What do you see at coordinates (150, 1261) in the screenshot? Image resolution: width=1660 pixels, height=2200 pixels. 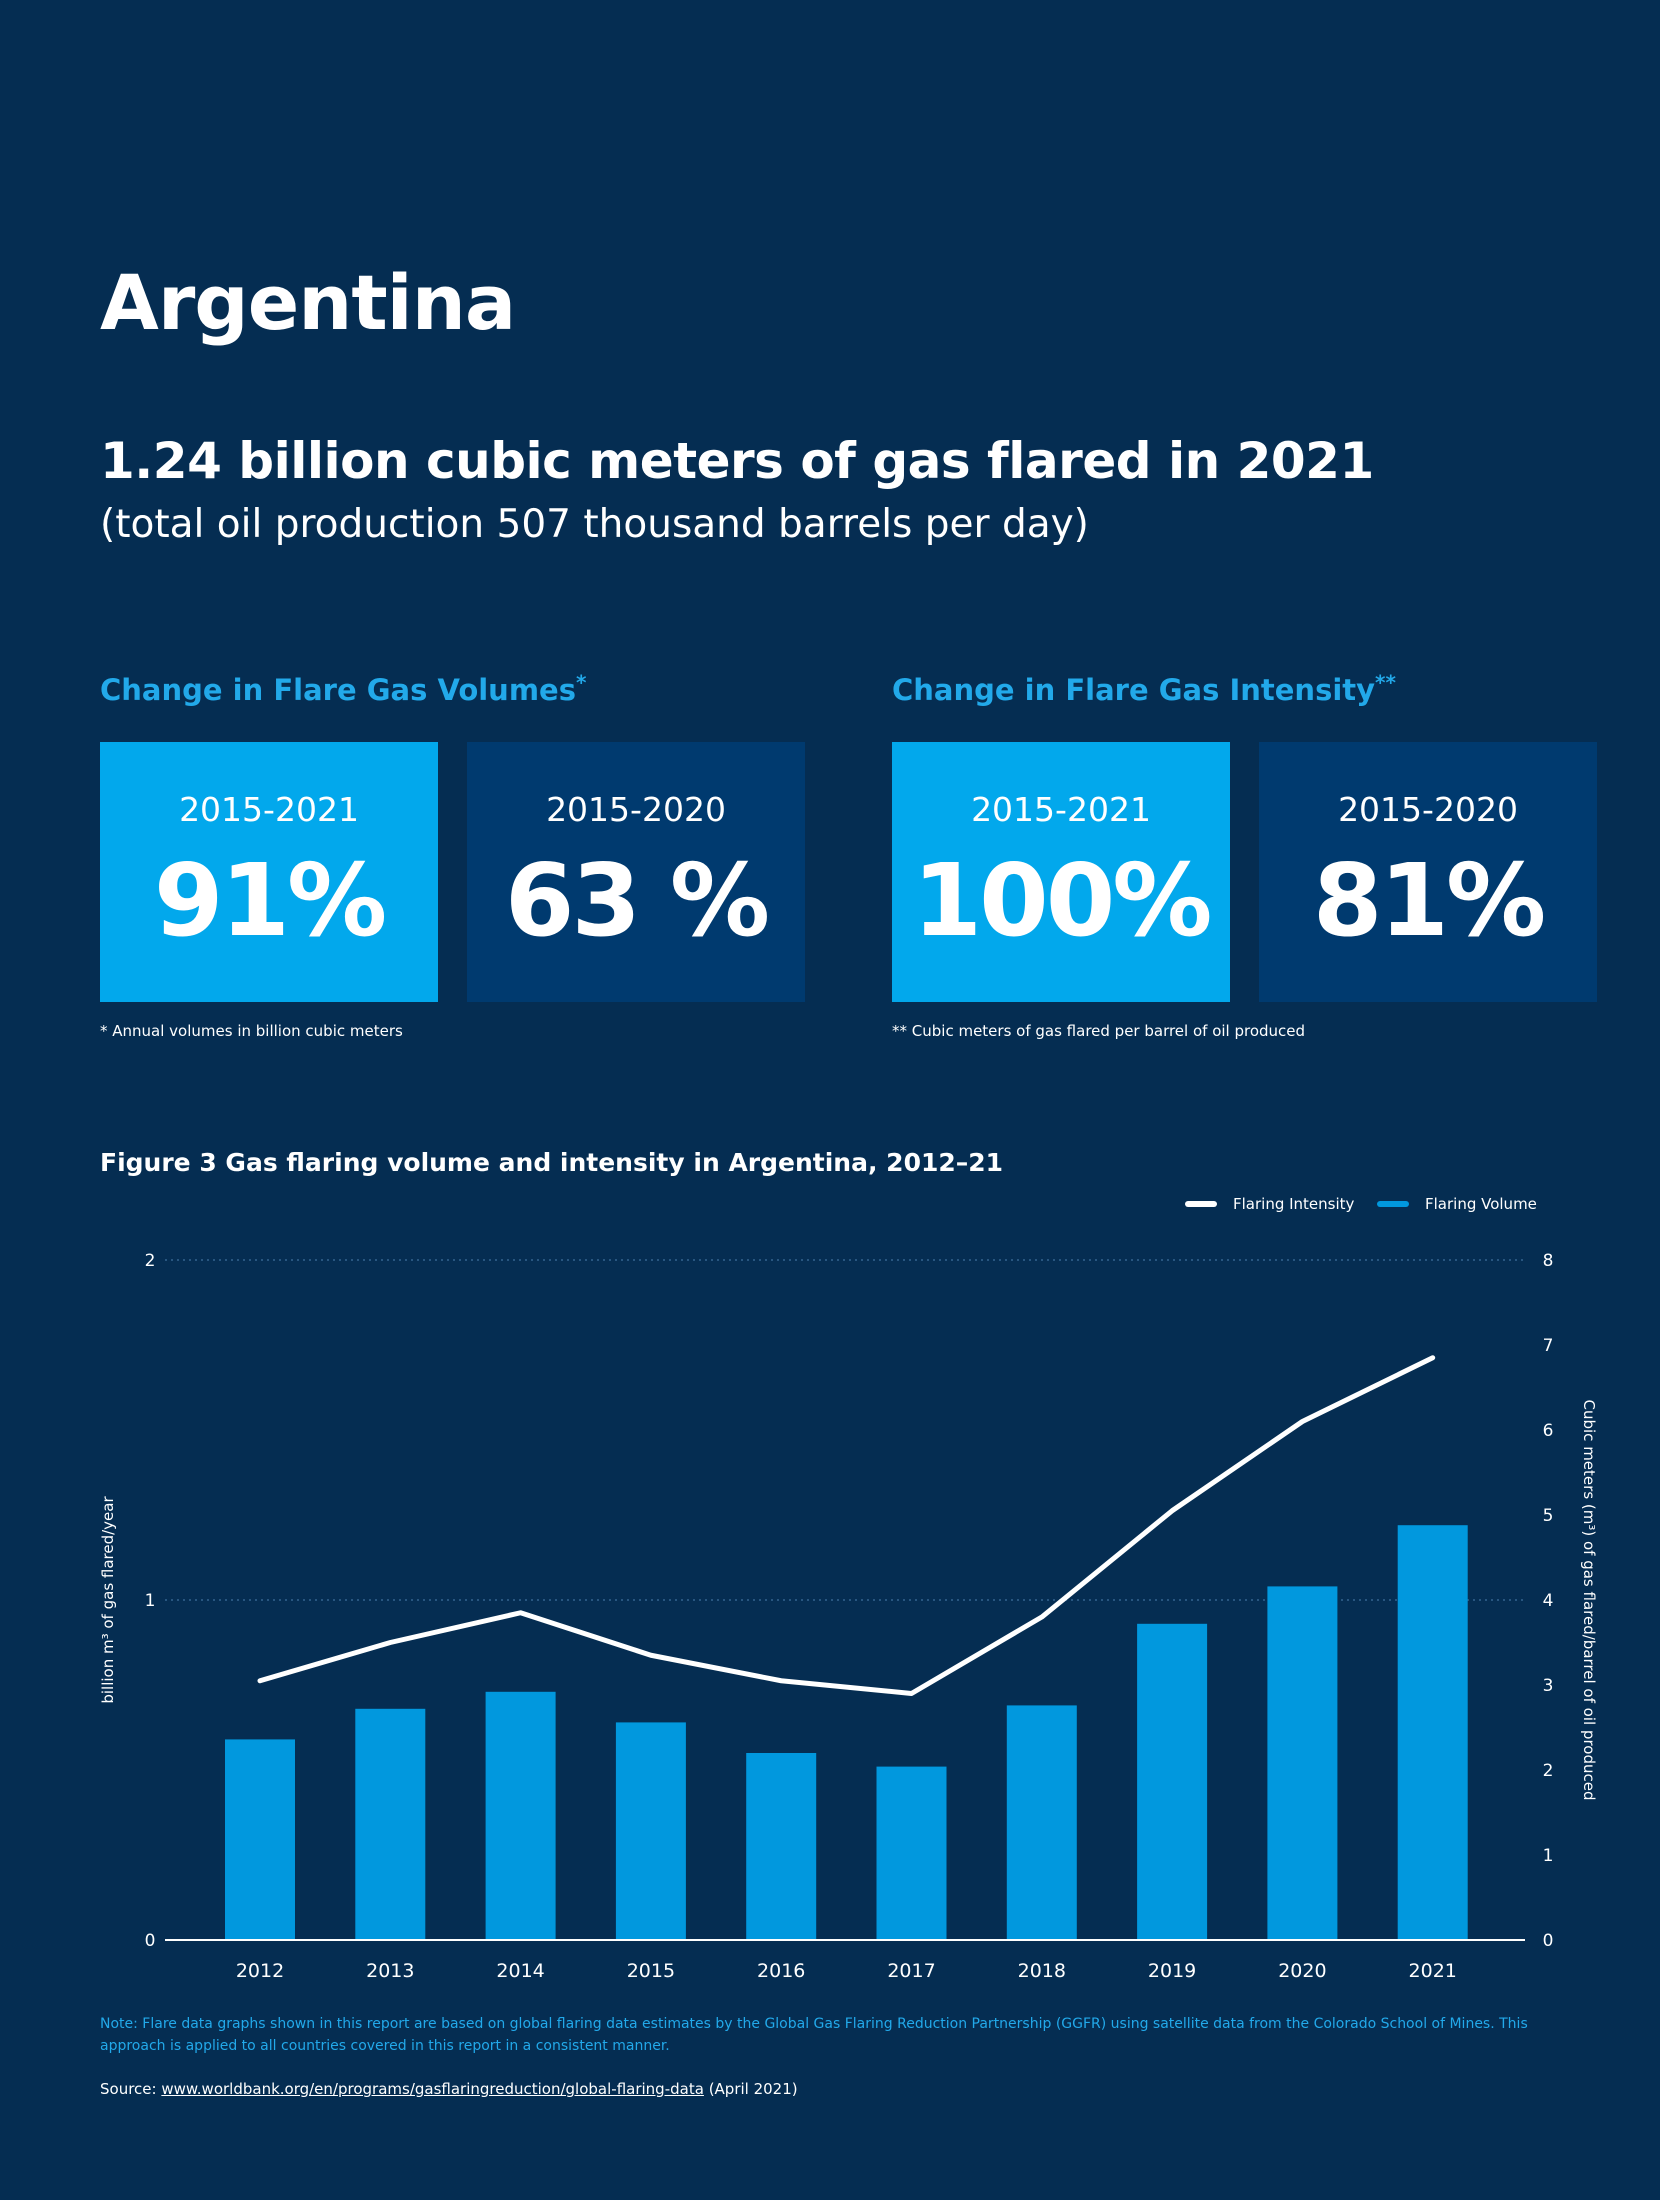 I see `y-left-tick-label: 2` at bounding box center [150, 1261].